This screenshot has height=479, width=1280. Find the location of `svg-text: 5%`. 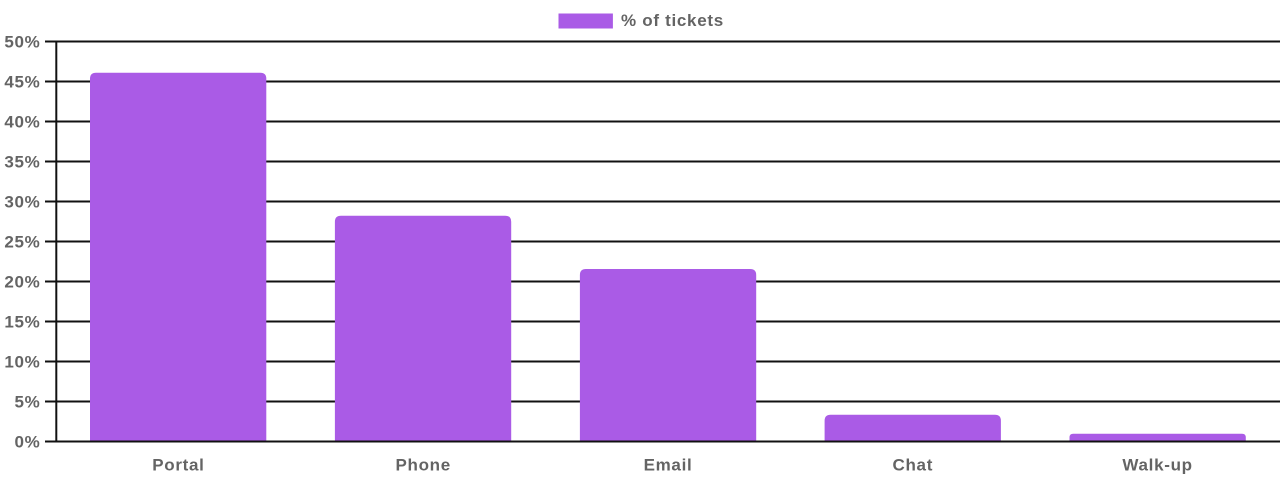

svg-text: 5% is located at coordinates (28, 402).